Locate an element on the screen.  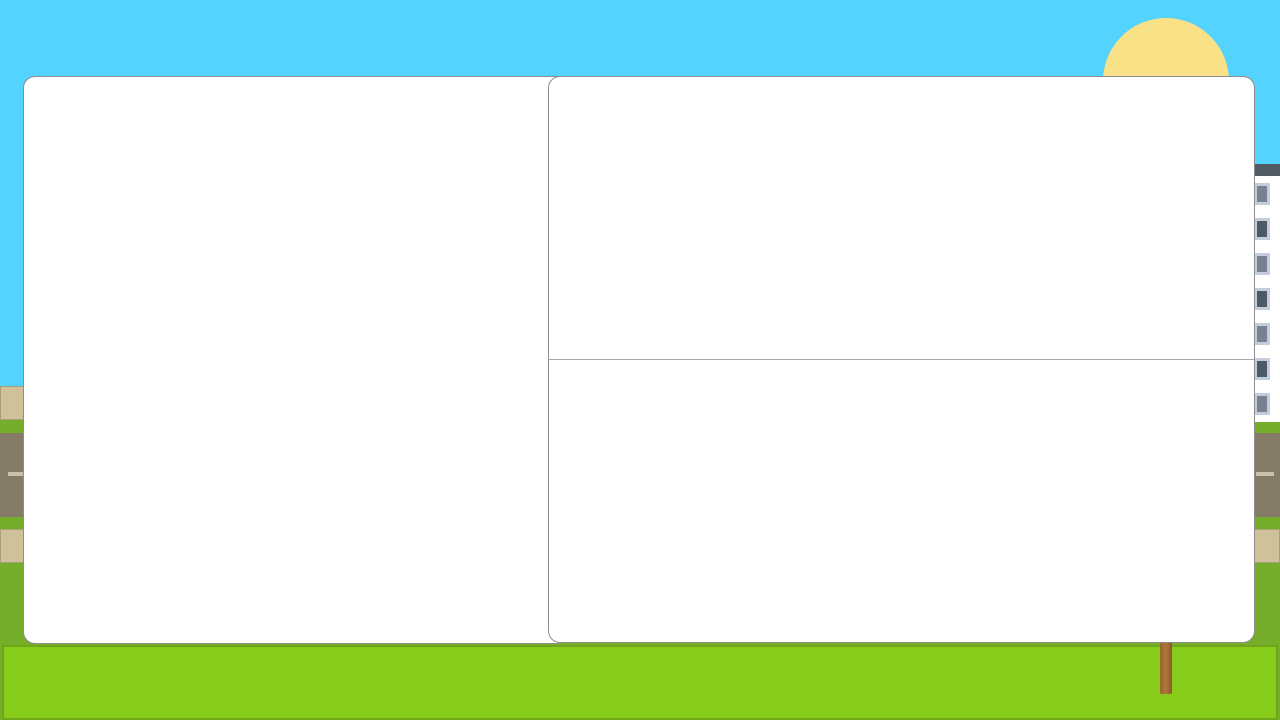
lawn is located at coordinates (640, 682).